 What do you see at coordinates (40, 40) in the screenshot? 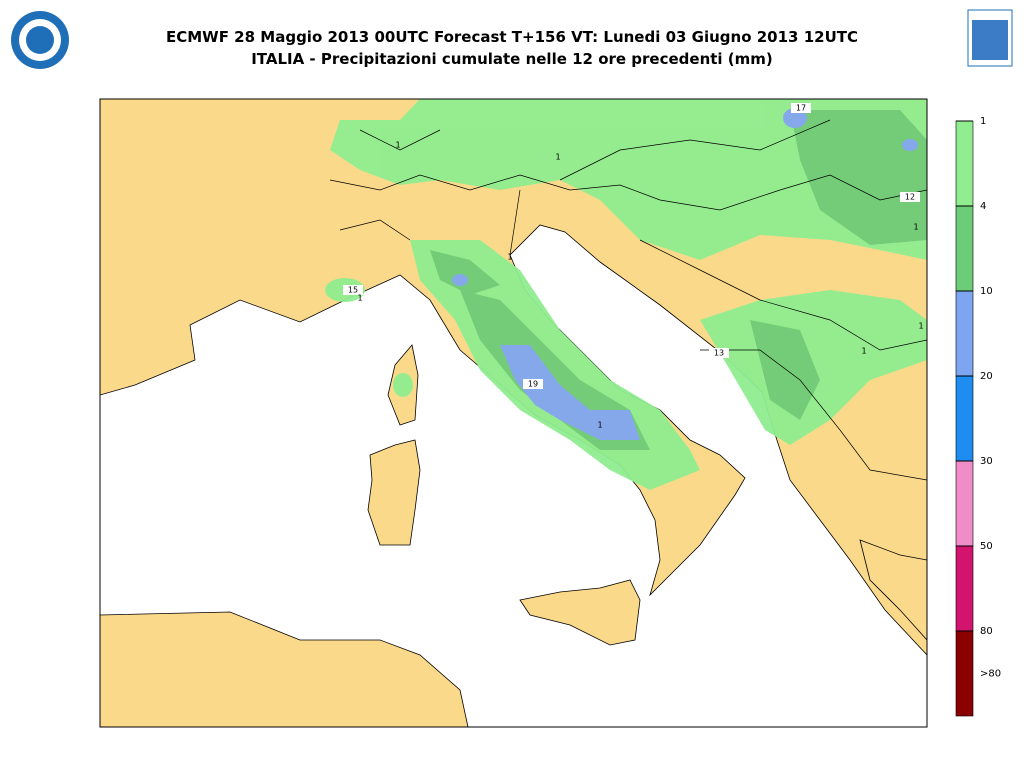
I see `logo-left` at bounding box center [40, 40].